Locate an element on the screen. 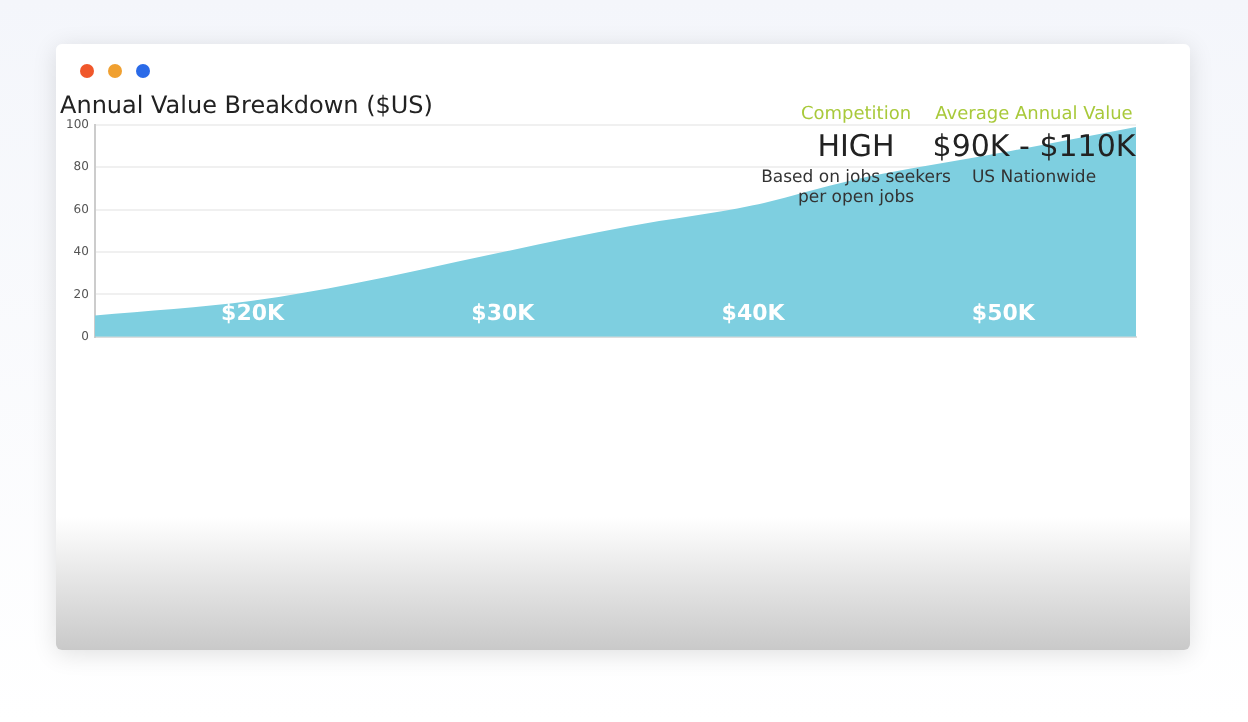  text: Competition is located at coordinates (856, 114).